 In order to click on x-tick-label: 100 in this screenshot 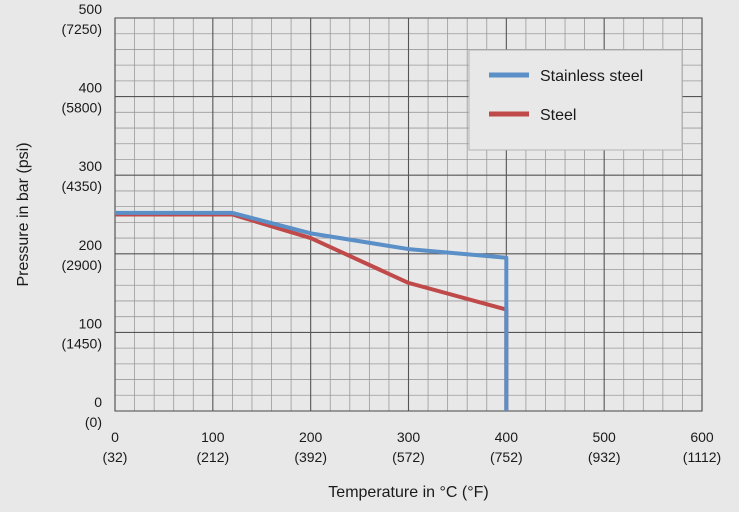, I will do `click(213, 437)`.